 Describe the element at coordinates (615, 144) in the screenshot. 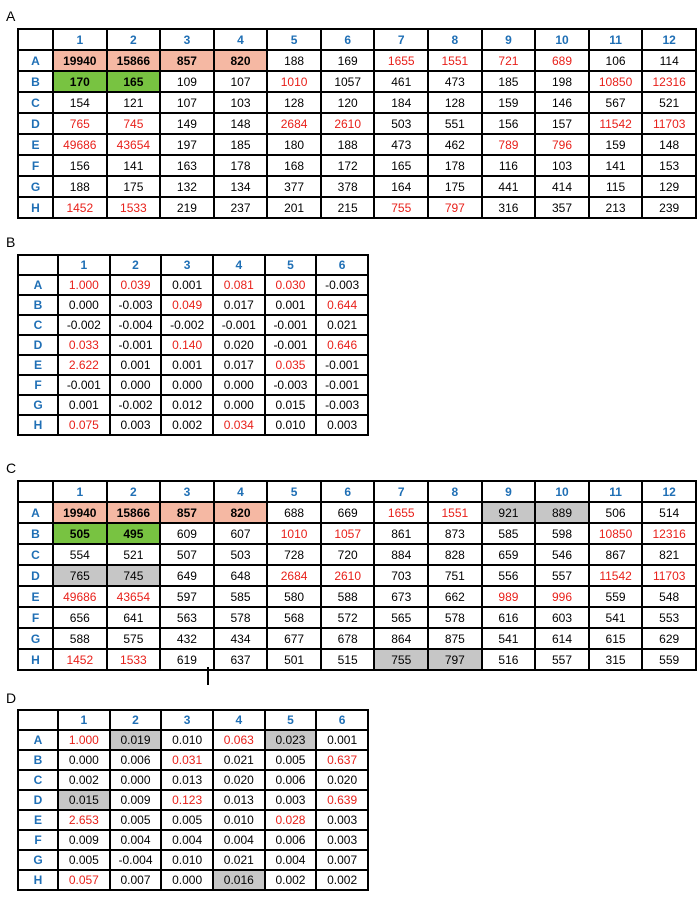

I see `well-cell: 159` at that location.